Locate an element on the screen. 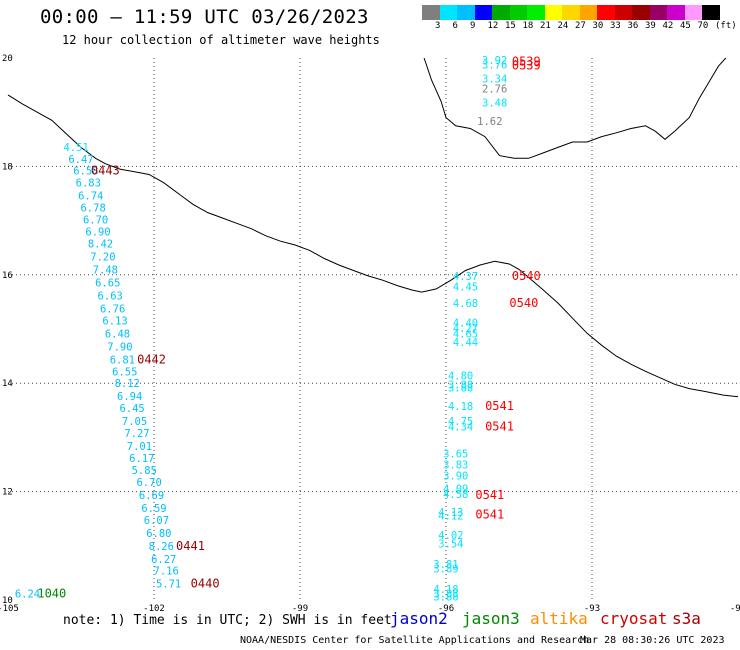  wave-height-value: 6.94 is located at coordinates (129, 397).